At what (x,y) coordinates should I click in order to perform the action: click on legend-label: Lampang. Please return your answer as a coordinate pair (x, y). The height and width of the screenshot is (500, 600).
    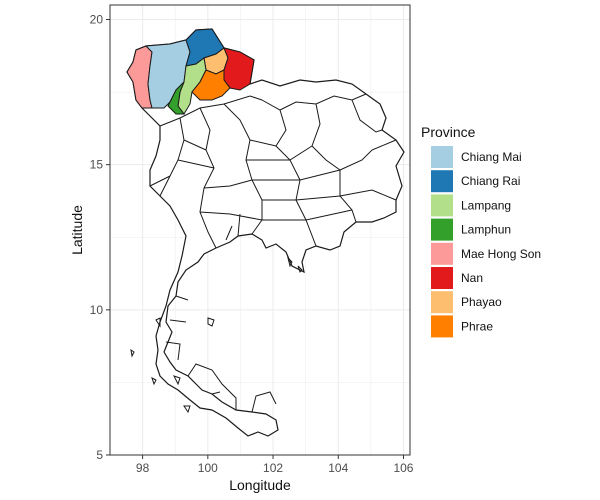
    Looking at the image, I should click on (486, 205).